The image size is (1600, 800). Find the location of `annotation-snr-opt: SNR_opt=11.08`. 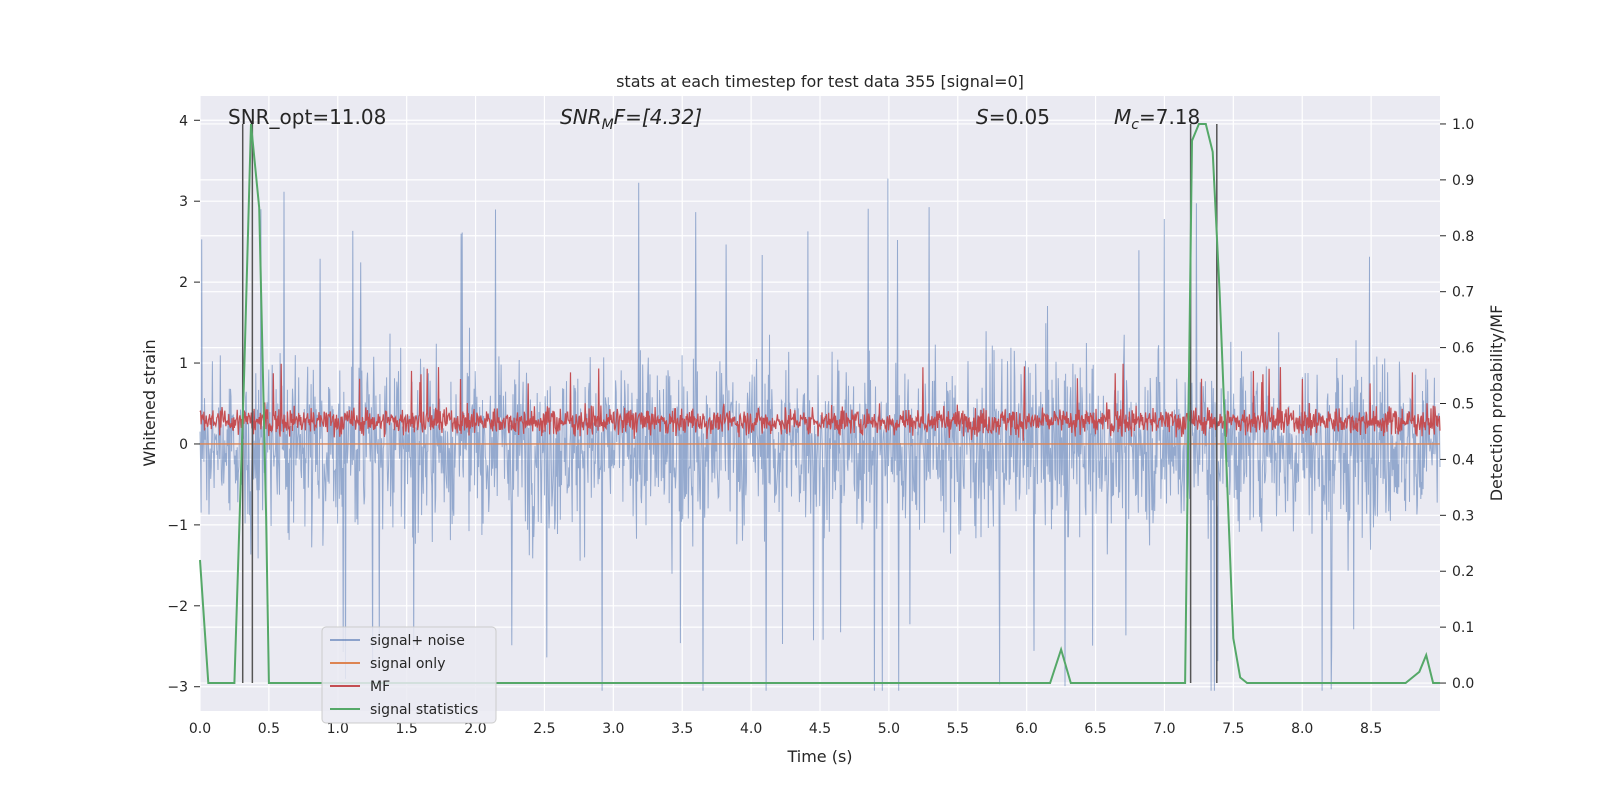

annotation-snr-opt: SNR_opt=11.08 is located at coordinates (307, 117).